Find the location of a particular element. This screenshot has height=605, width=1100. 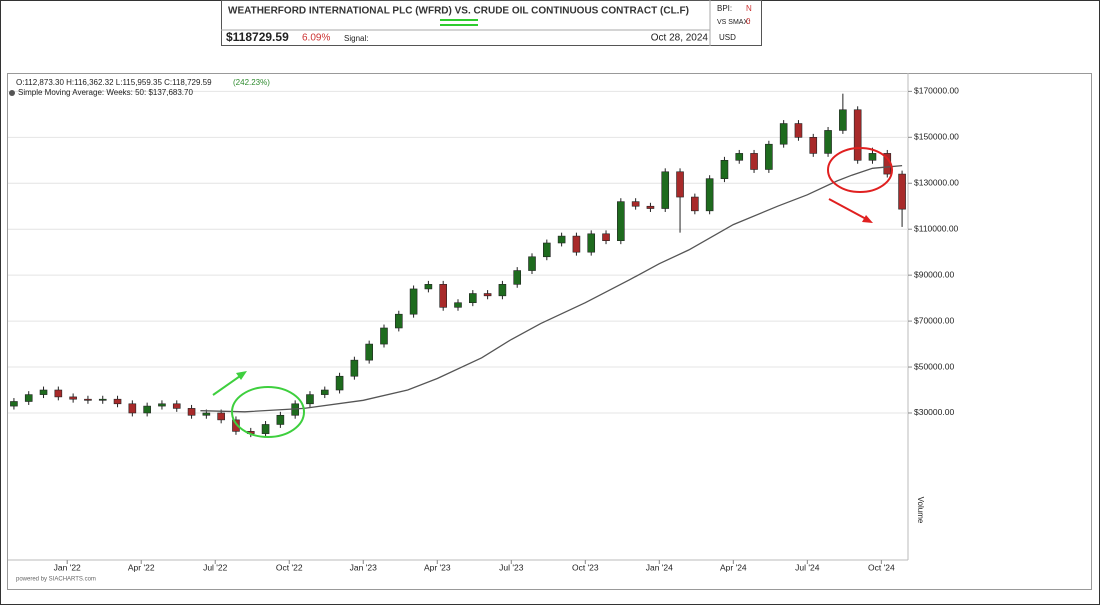

x-tick-label: Oct '24 is located at coordinates (881, 567).